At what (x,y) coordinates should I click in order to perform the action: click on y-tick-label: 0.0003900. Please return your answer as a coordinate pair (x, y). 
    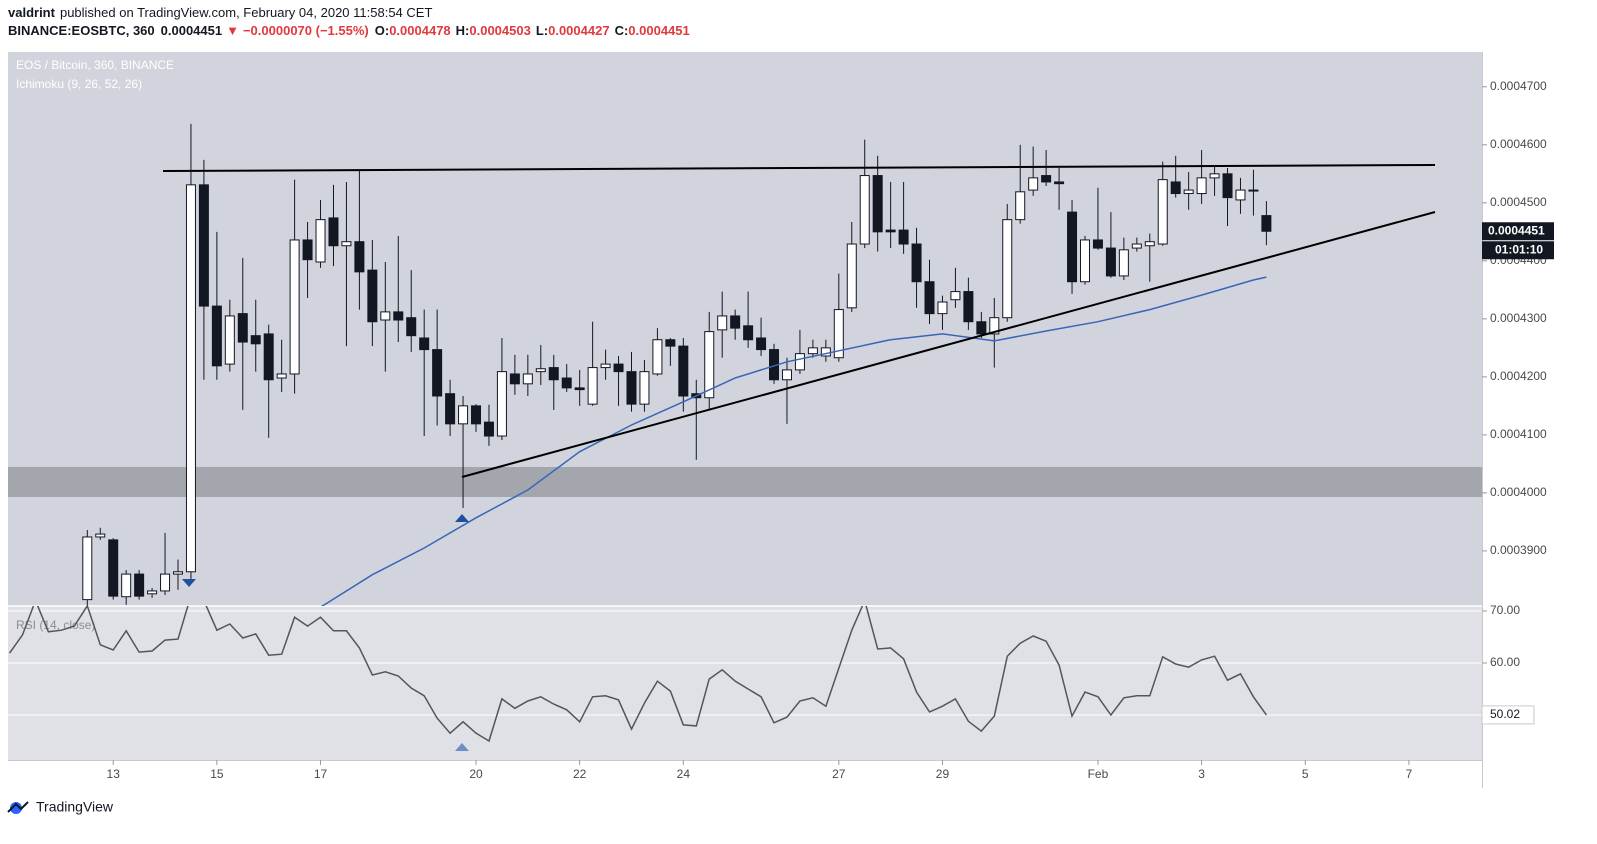
    Looking at the image, I should click on (1518, 550).